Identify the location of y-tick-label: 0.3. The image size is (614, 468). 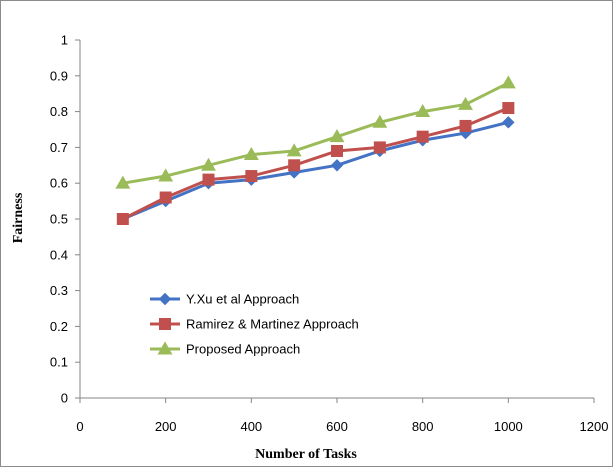
(59, 290).